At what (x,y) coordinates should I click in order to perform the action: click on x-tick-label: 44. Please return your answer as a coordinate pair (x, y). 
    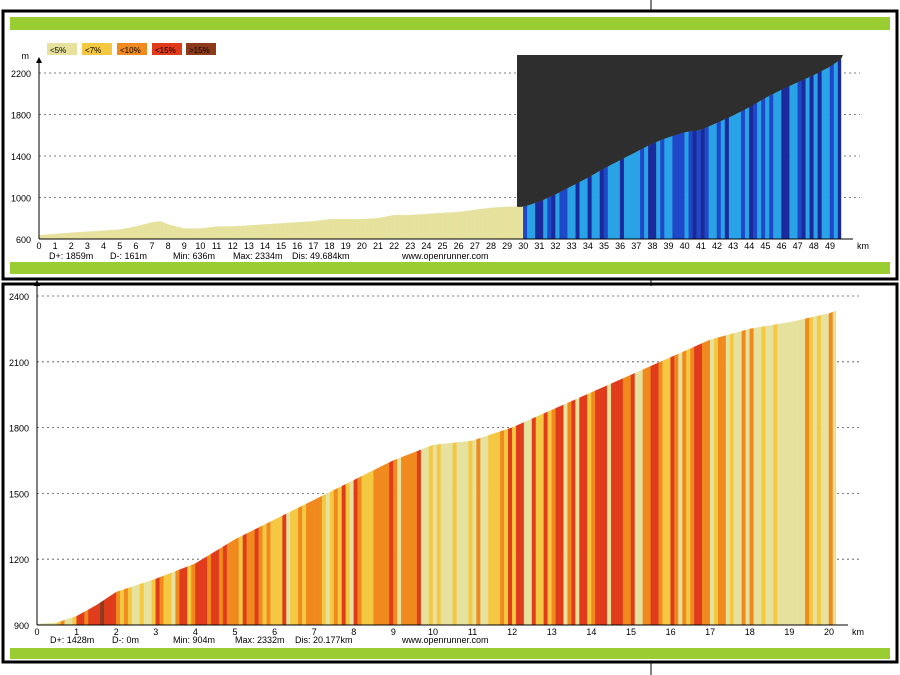
    Looking at the image, I should click on (749, 246).